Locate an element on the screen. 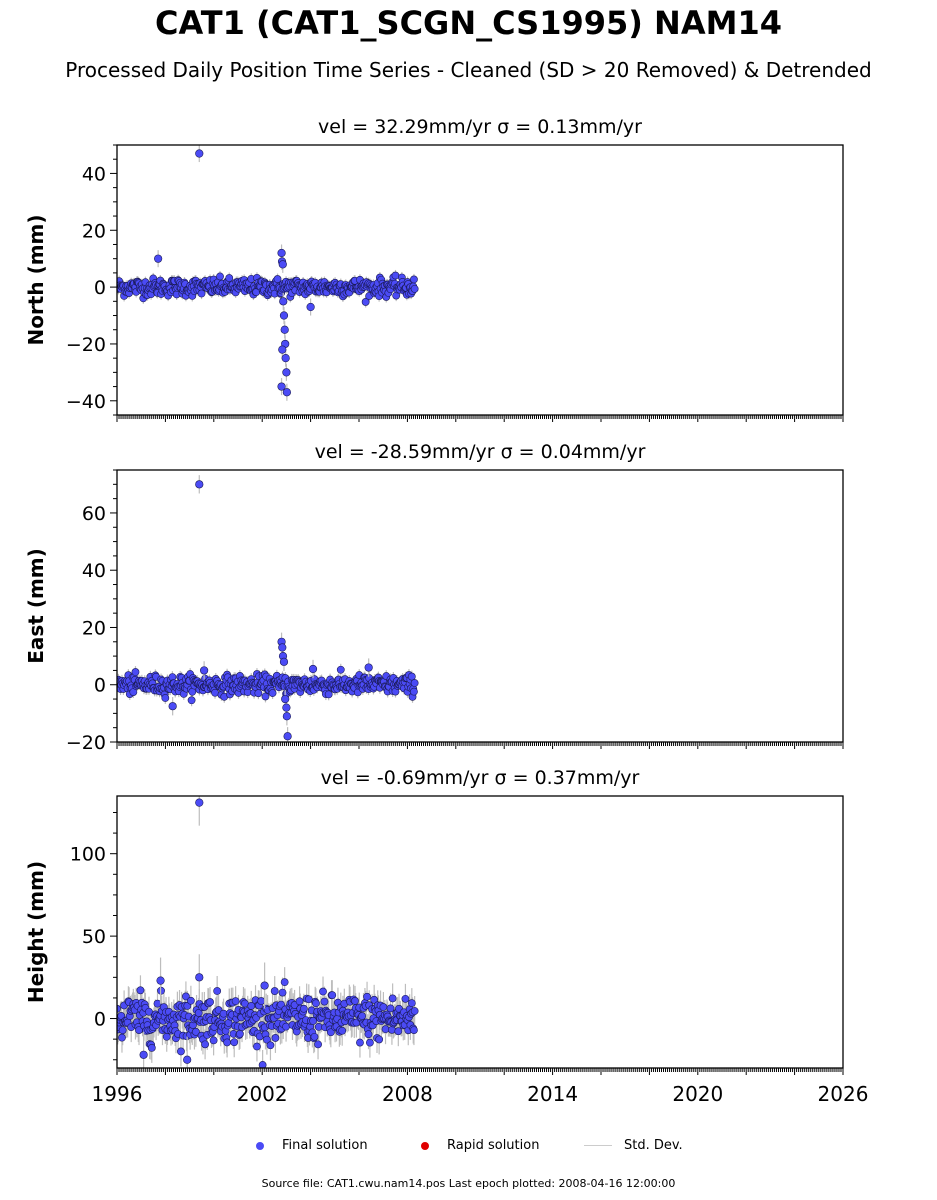 The height and width of the screenshot is (1200, 937). y-axis-label: Height (mm) is located at coordinates (36, 932).